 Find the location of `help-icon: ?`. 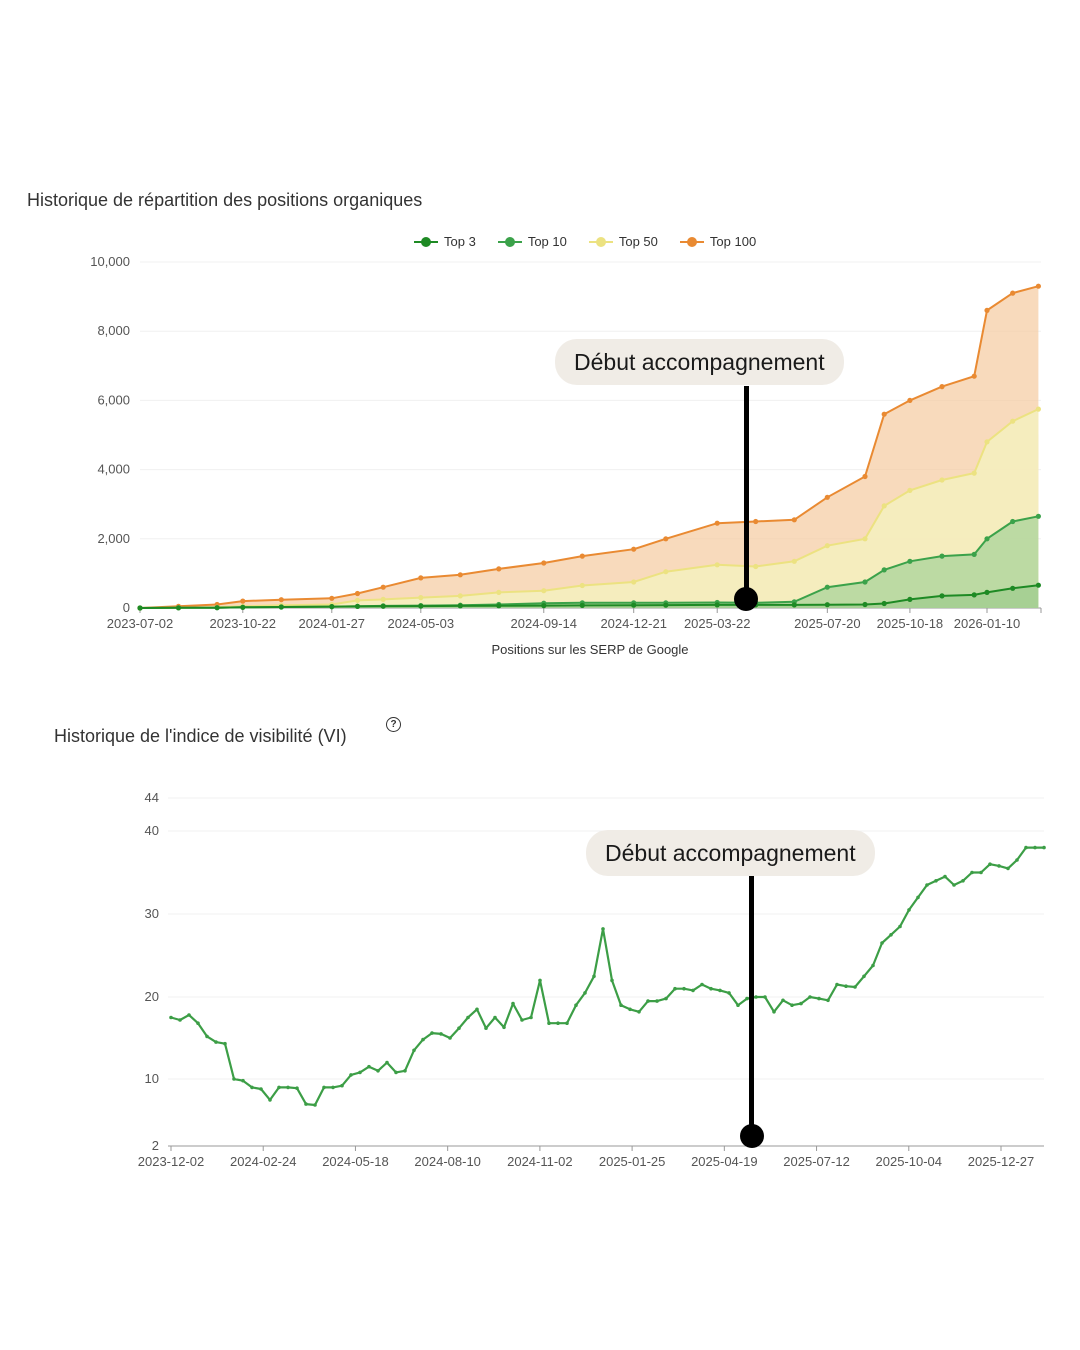

help-icon: ? is located at coordinates (393, 724).